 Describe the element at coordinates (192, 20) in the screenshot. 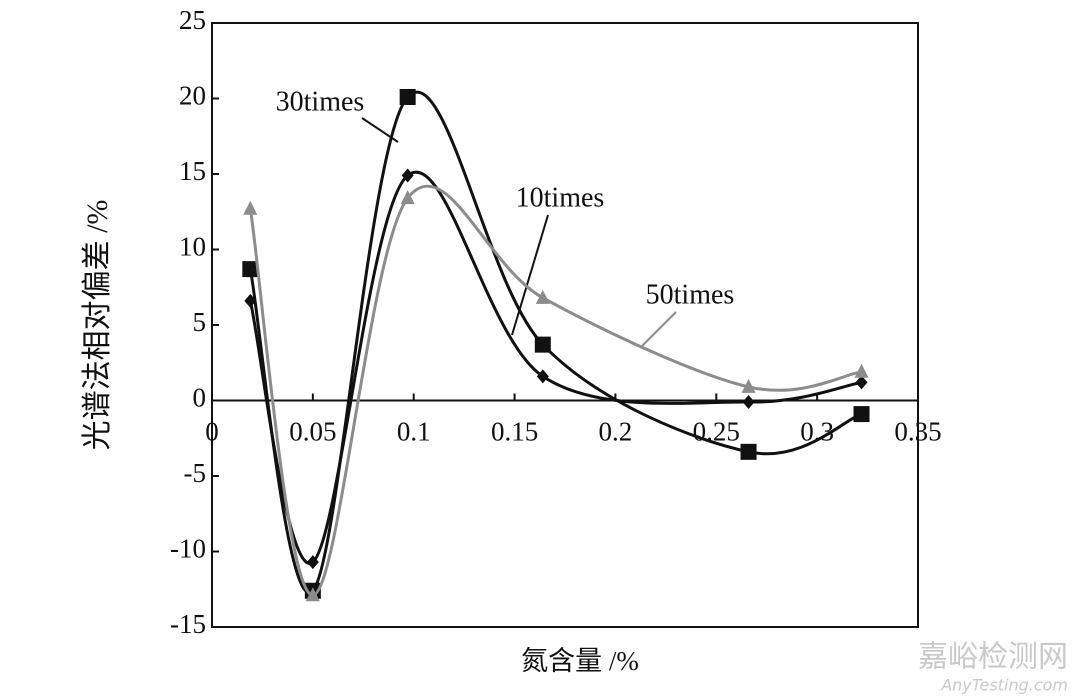

I see `y-tick-label: 25` at that location.